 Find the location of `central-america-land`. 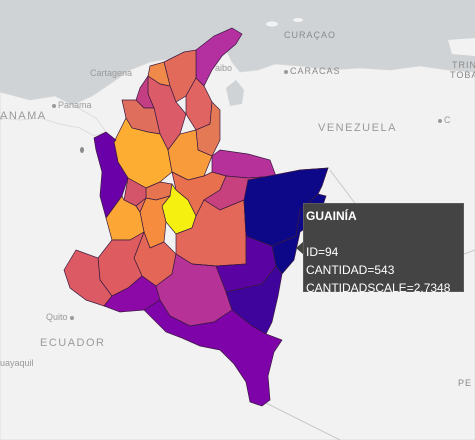

central-america-land is located at coordinates (53, 114).